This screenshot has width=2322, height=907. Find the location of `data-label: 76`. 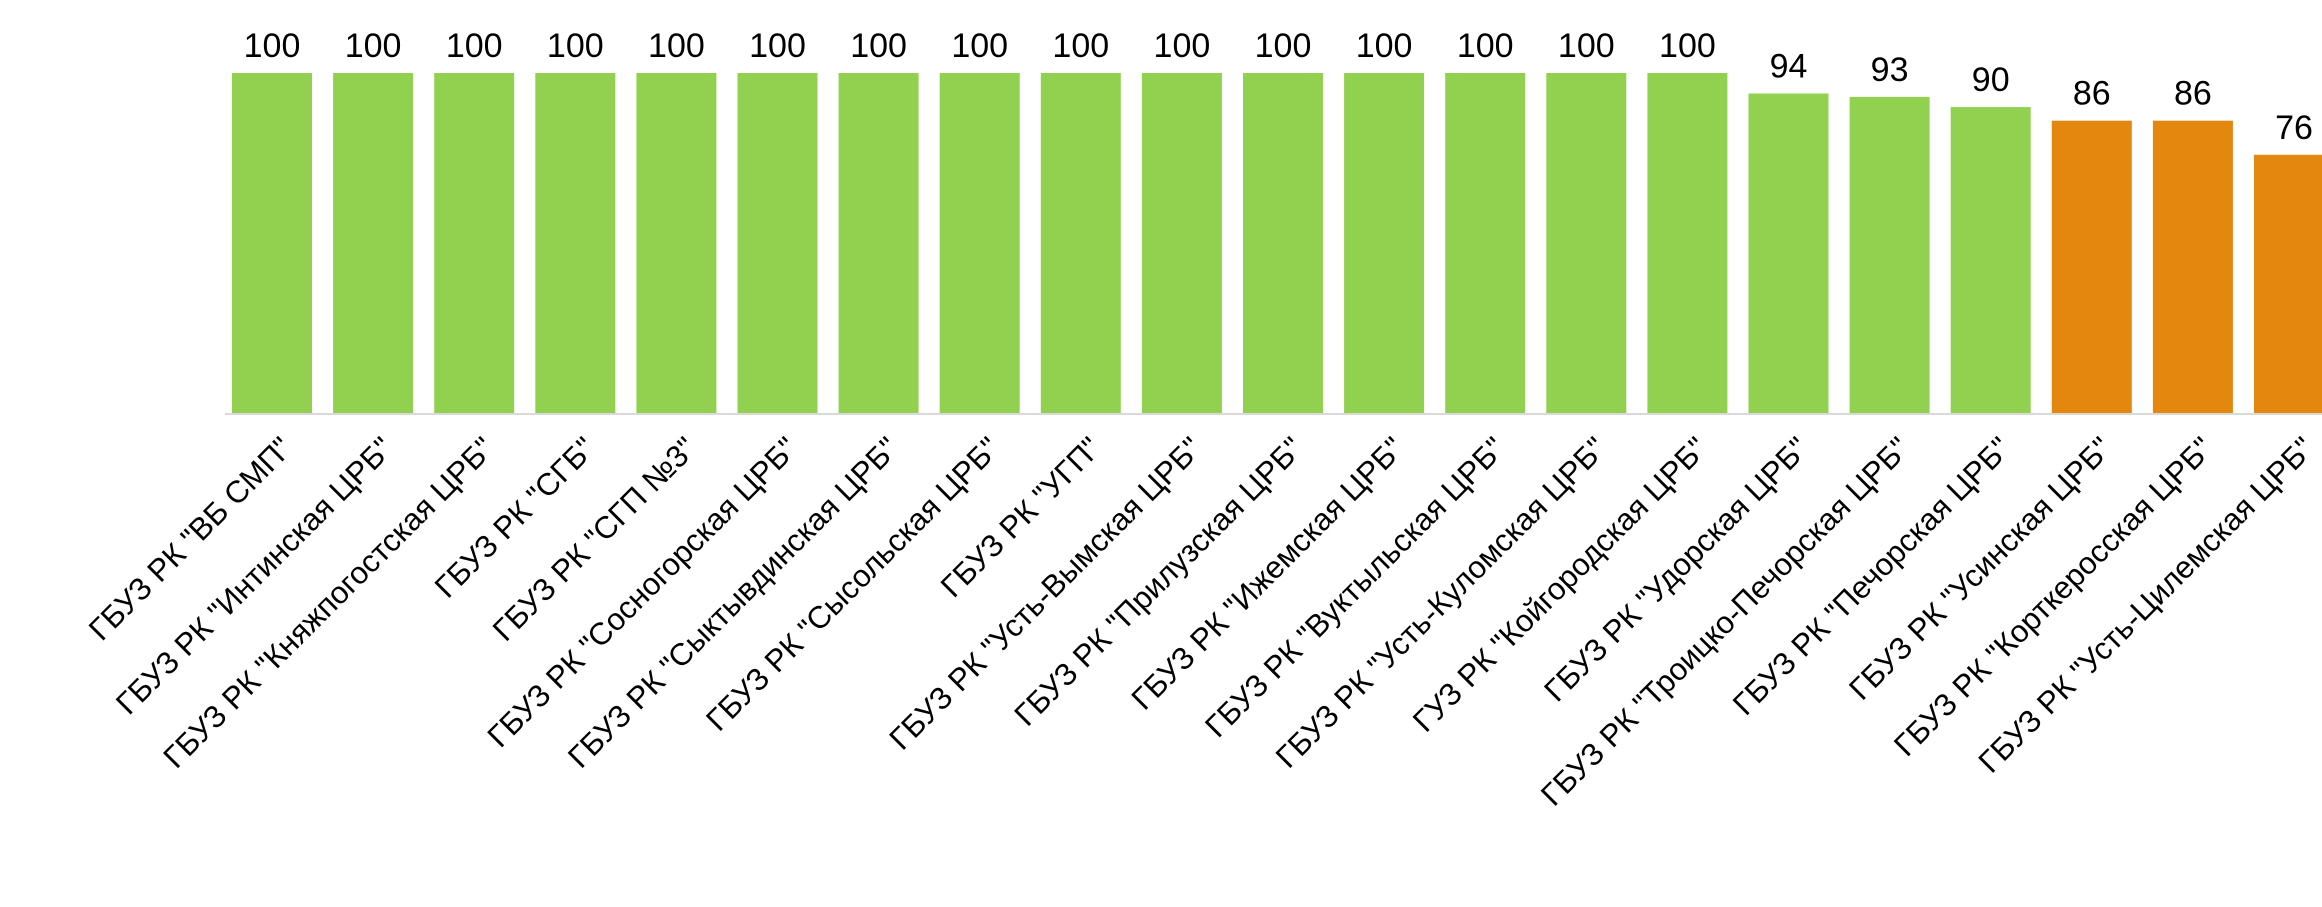

data-label: 76 is located at coordinates (2294, 128).